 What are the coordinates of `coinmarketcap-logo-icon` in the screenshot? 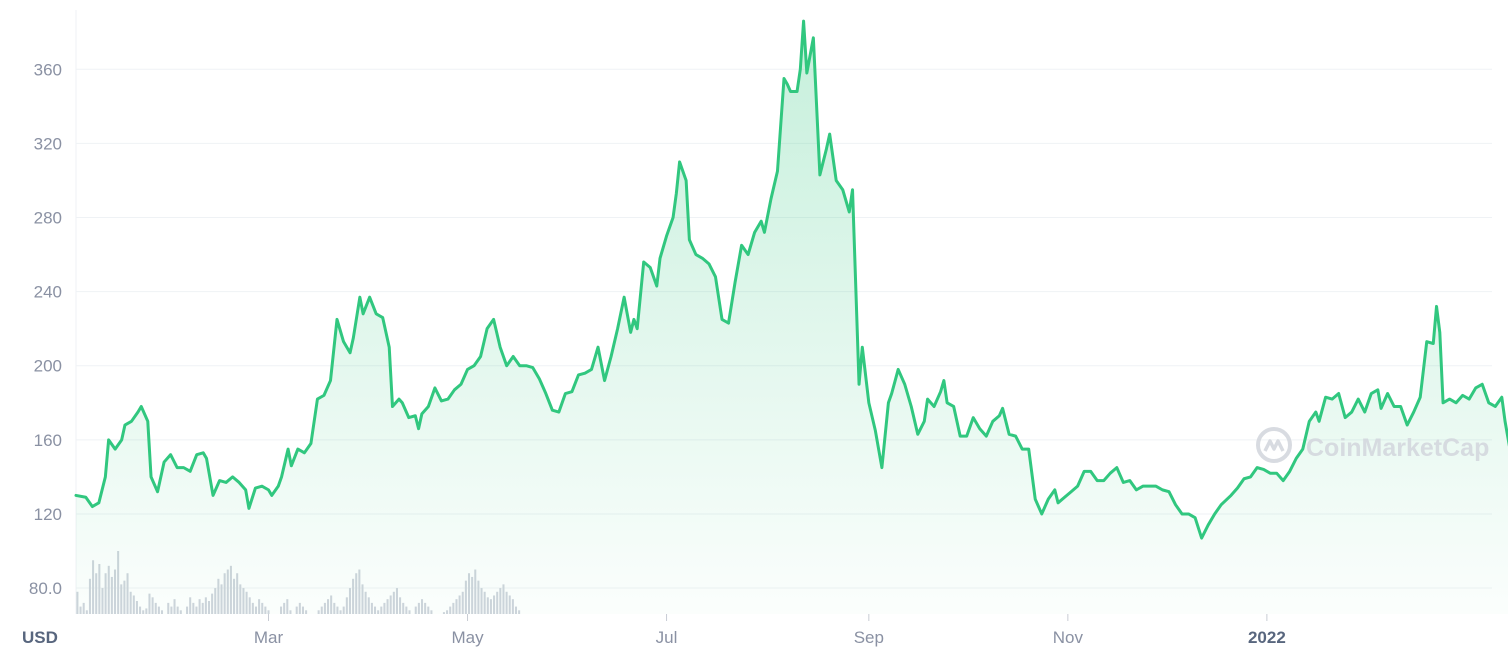 It's located at (1274, 445).